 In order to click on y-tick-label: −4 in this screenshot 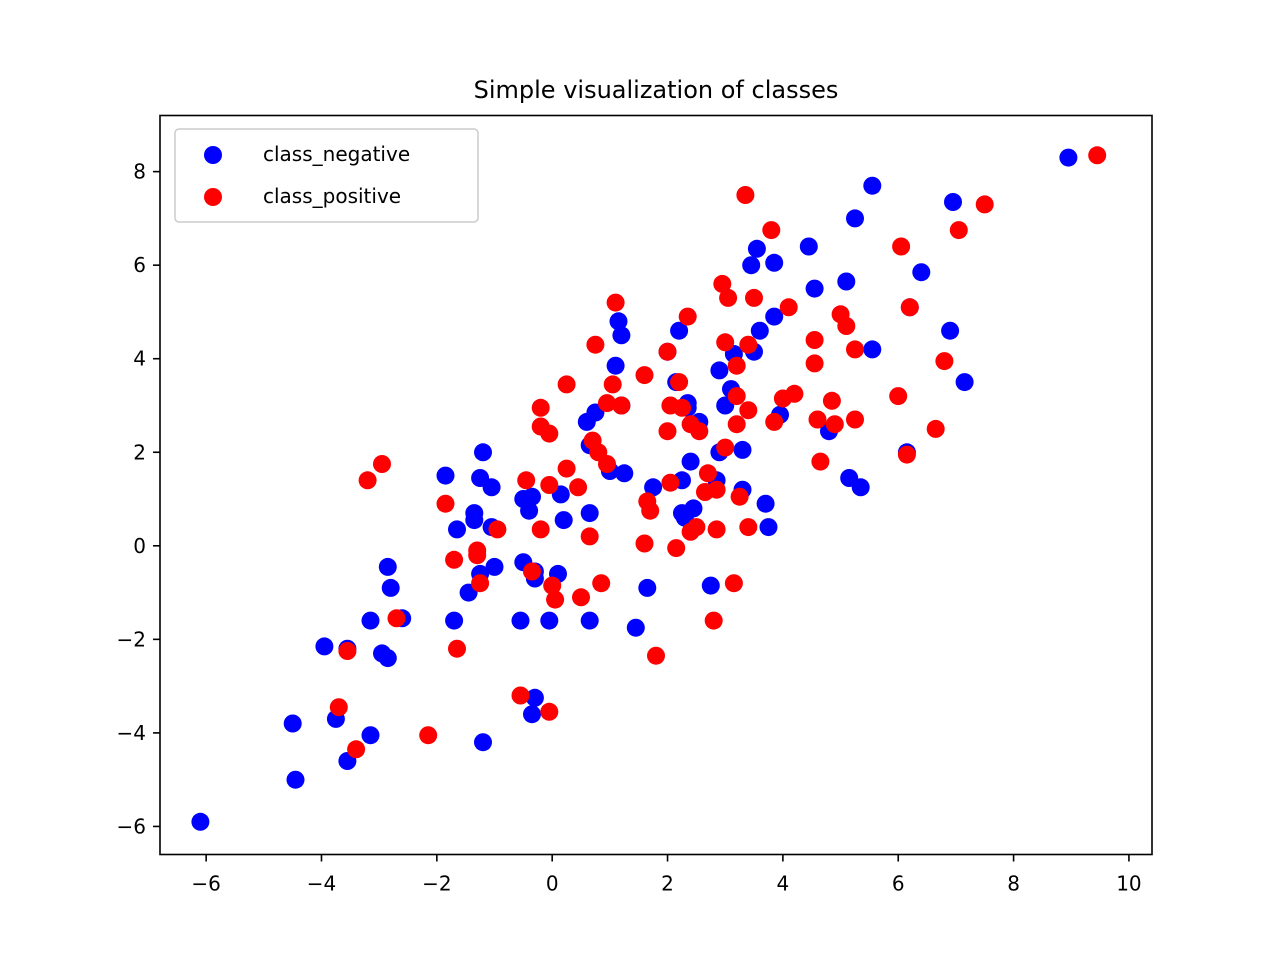, I will do `click(131, 733)`.